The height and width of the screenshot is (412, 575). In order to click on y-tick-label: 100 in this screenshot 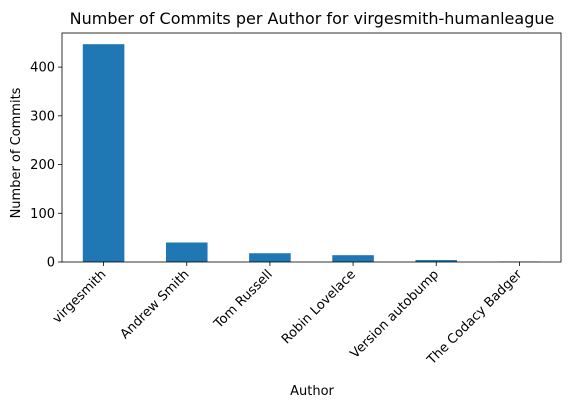, I will do `click(42, 214)`.